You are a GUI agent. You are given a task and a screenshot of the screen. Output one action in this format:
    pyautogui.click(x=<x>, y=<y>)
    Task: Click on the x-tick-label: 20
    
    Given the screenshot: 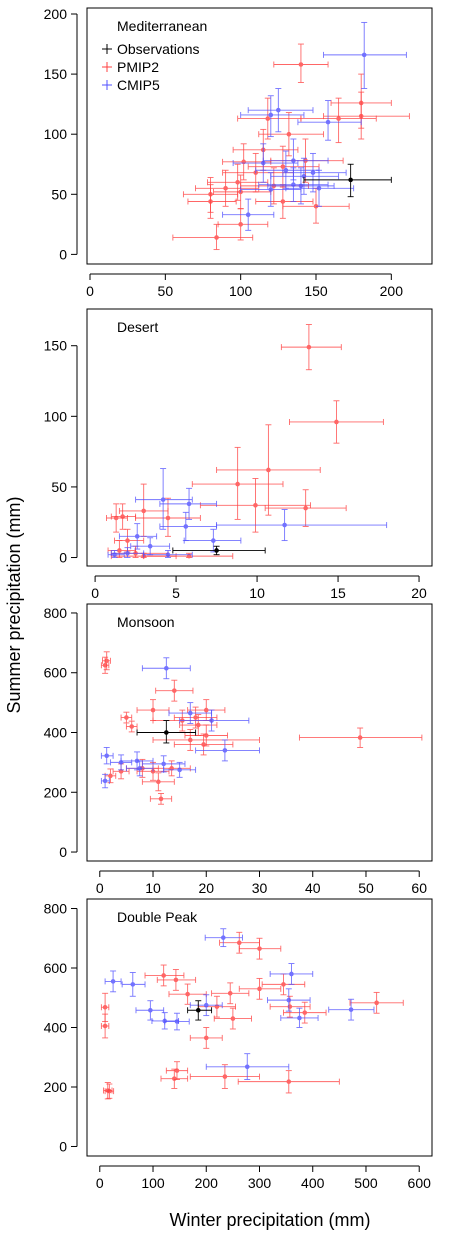 What is the action you would take?
    pyautogui.click(x=206, y=888)
    